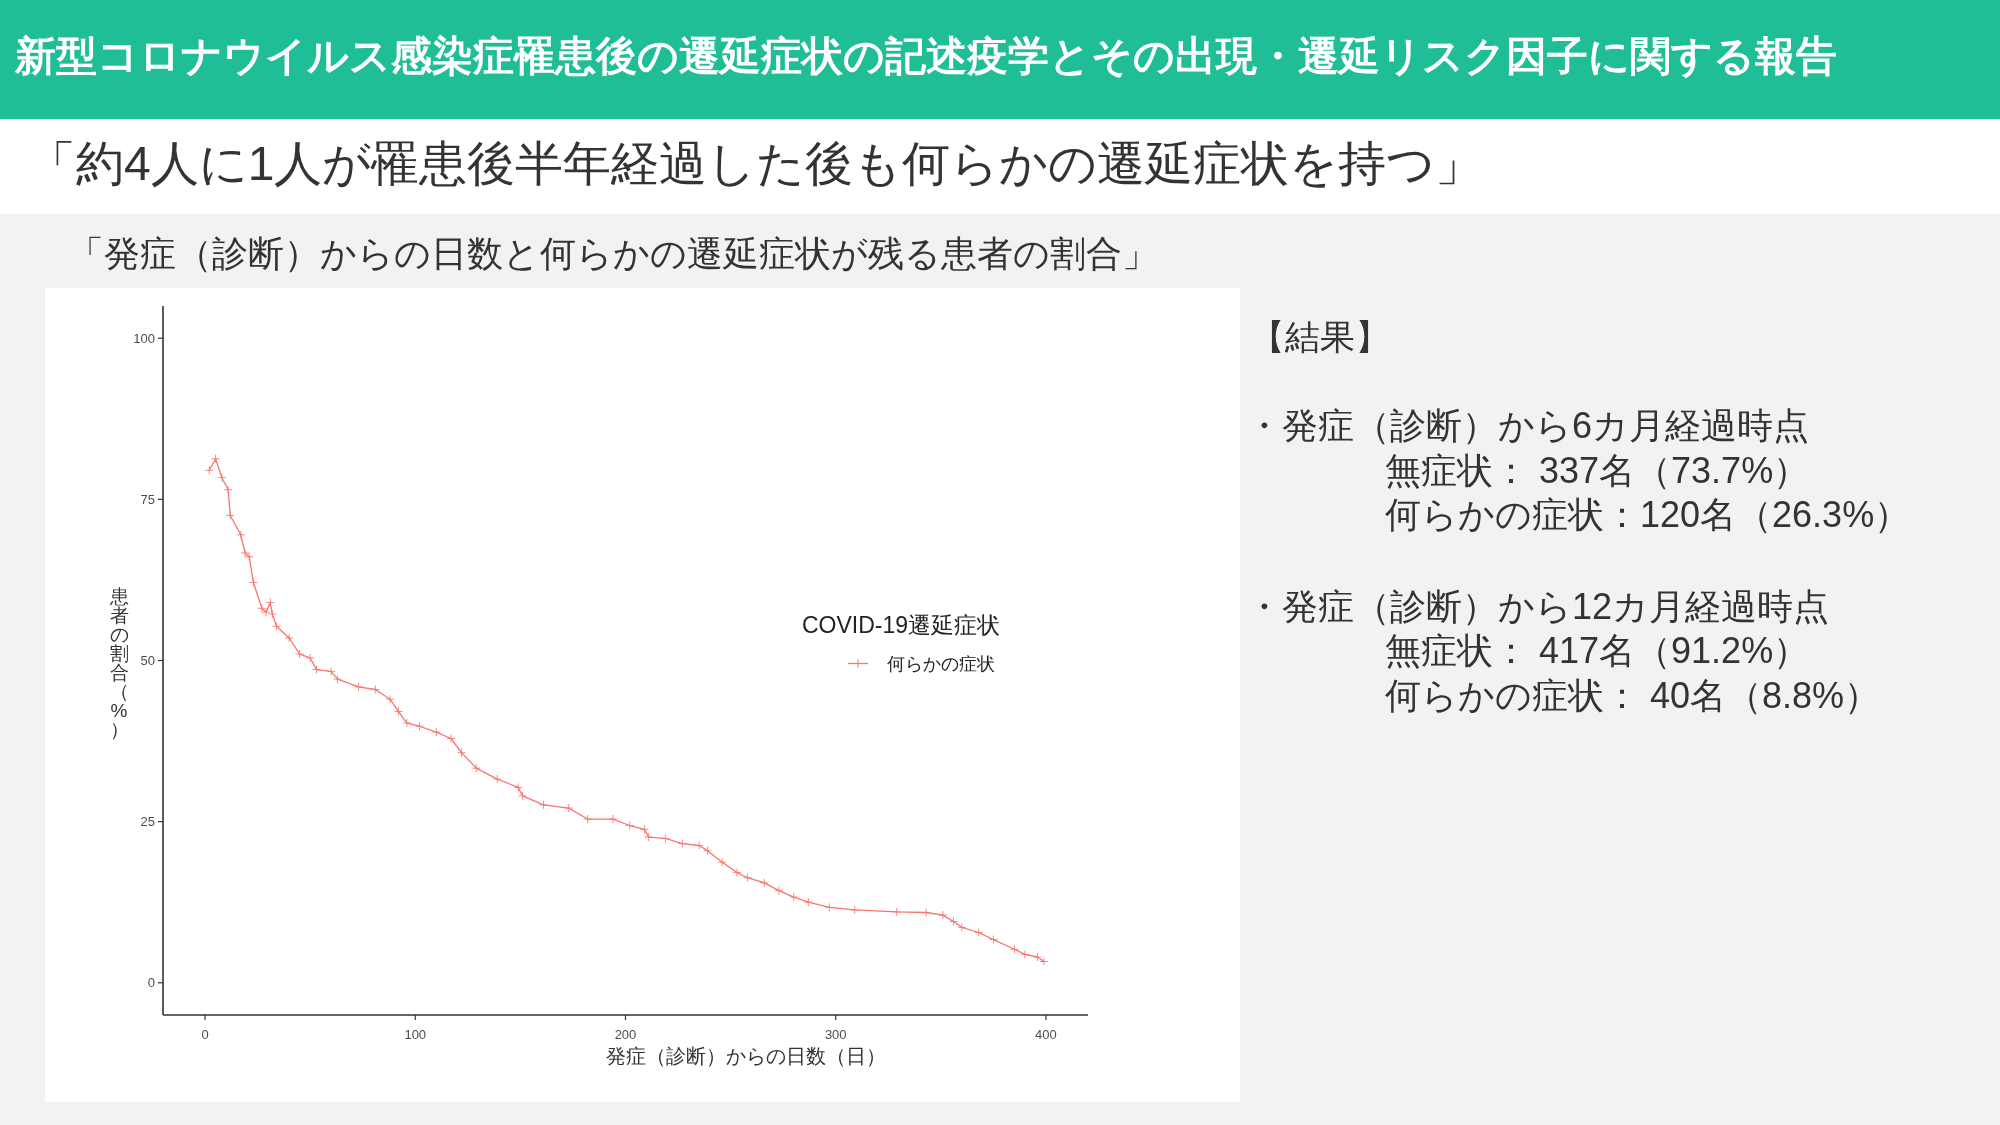  I want to click on x-tick-label: 200, so click(625, 1034).